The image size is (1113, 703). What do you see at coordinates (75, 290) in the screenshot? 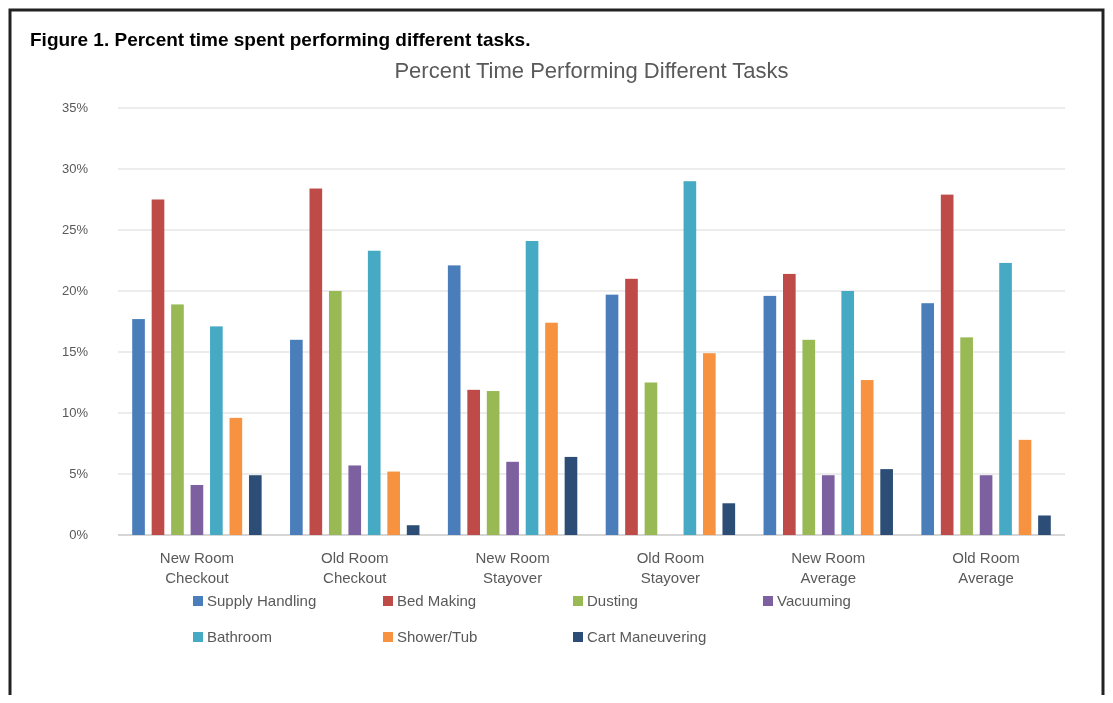
I see `y-tick-label: 20%` at bounding box center [75, 290].